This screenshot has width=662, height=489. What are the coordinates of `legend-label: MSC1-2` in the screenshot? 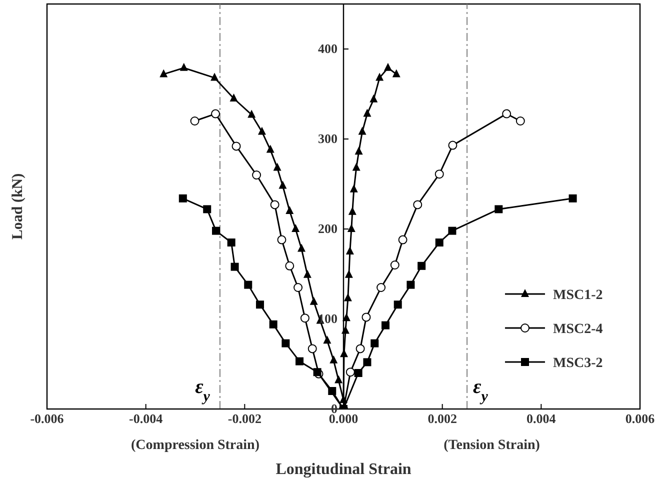 It's located at (578, 295).